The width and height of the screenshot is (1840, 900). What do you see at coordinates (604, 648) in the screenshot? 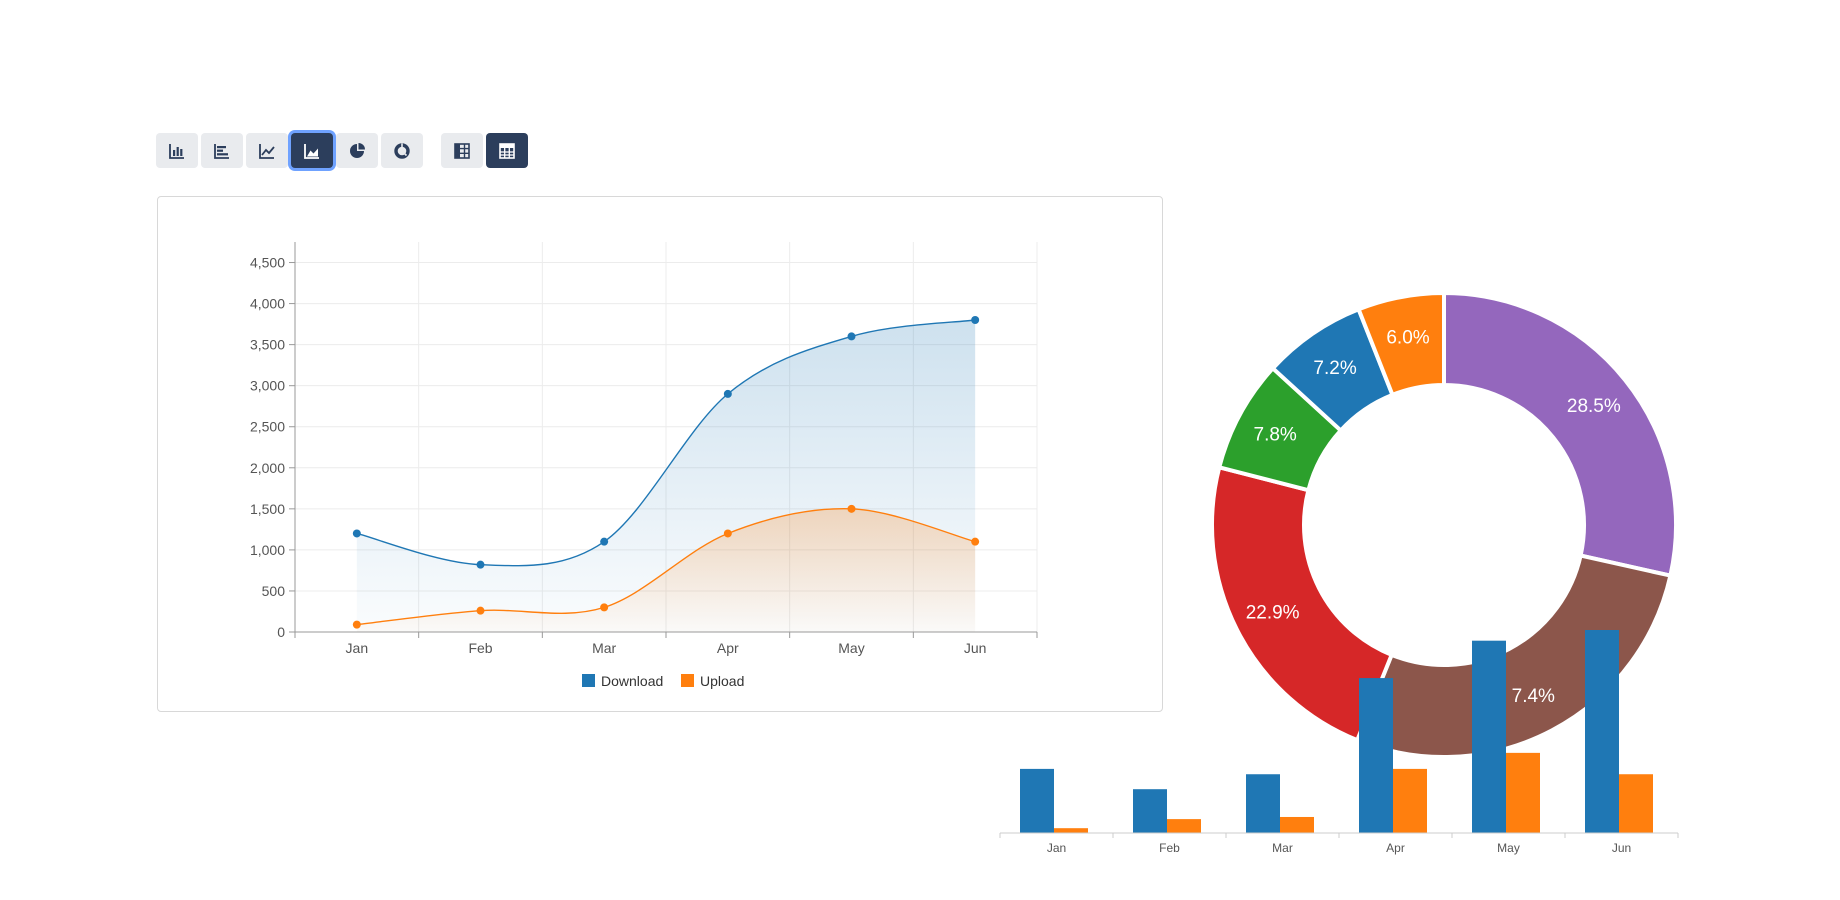
I see `x-tick-label: Mar` at bounding box center [604, 648].